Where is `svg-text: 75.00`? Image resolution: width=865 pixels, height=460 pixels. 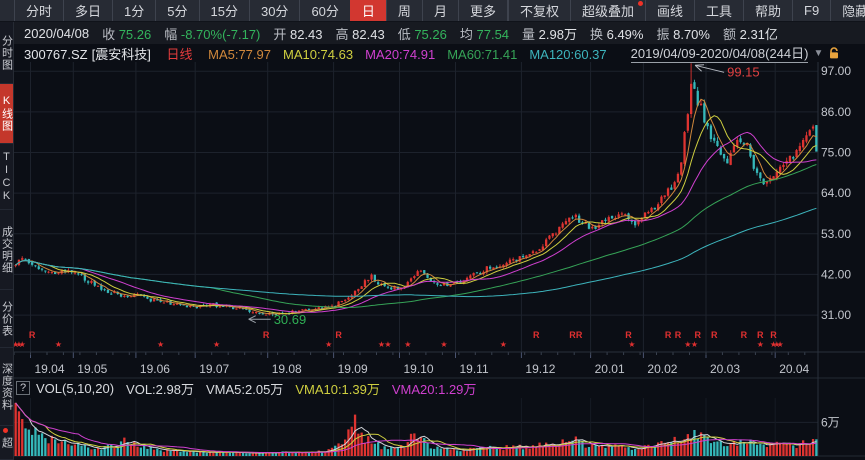
svg-text: 75.00 is located at coordinates (836, 153).